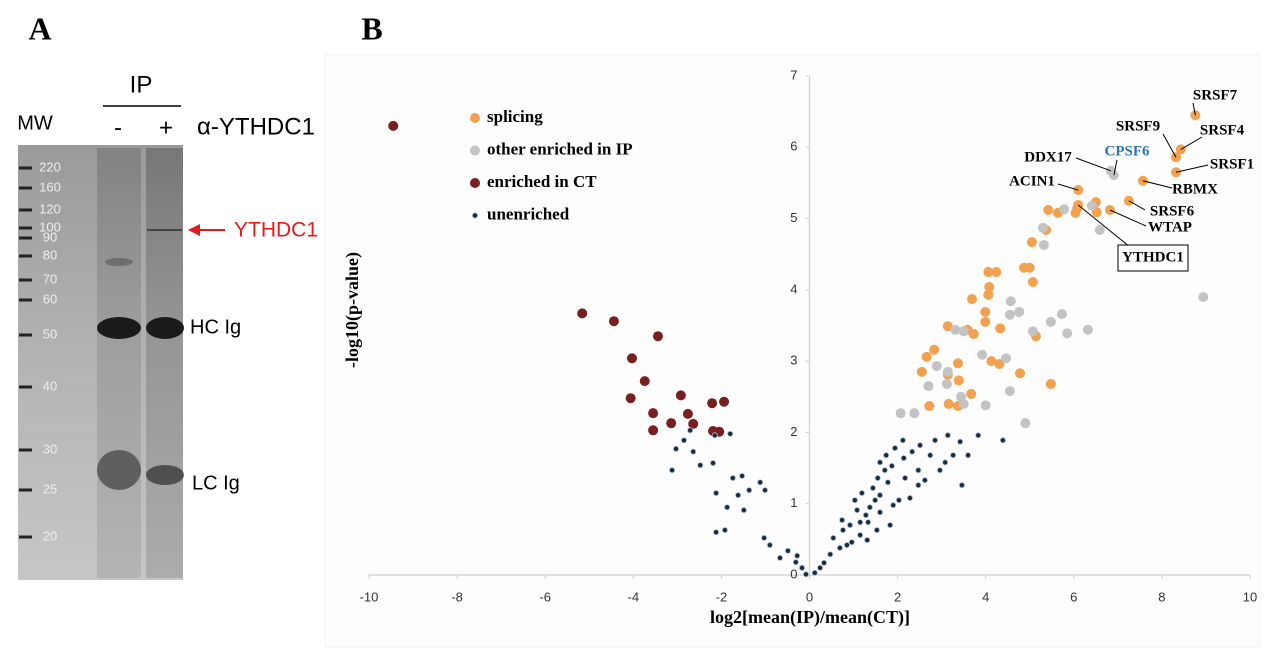  I want to click on mw-marker-label: 40, so click(50, 385).